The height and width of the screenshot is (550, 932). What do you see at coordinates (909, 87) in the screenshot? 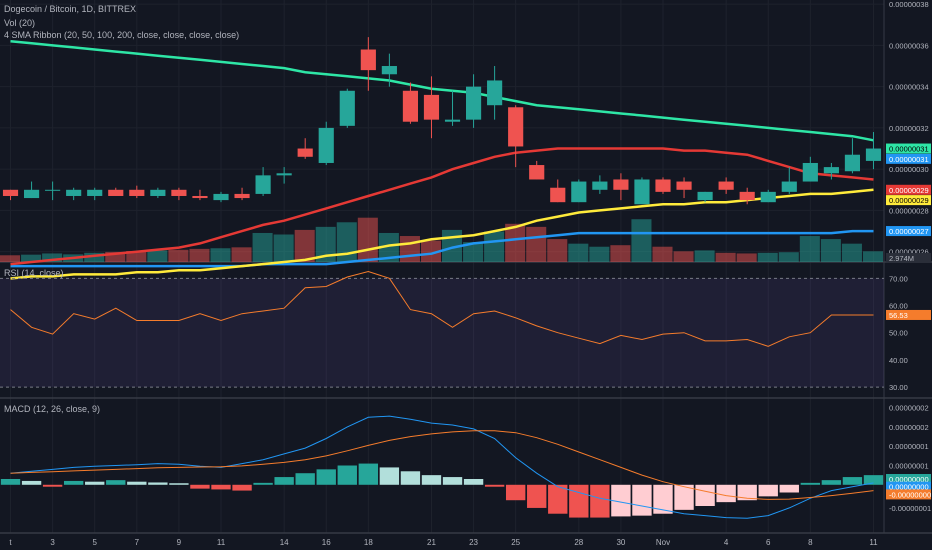
I see `price-axis-label: 0.00000034` at bounding box center [909, 87].